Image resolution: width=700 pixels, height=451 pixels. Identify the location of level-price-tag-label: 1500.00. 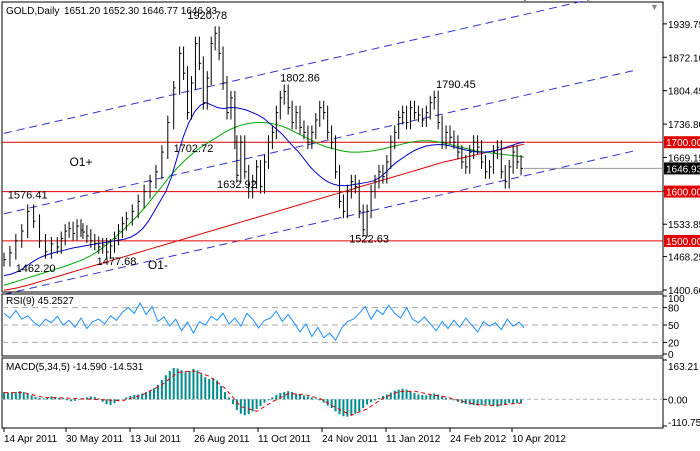
(683, 242).